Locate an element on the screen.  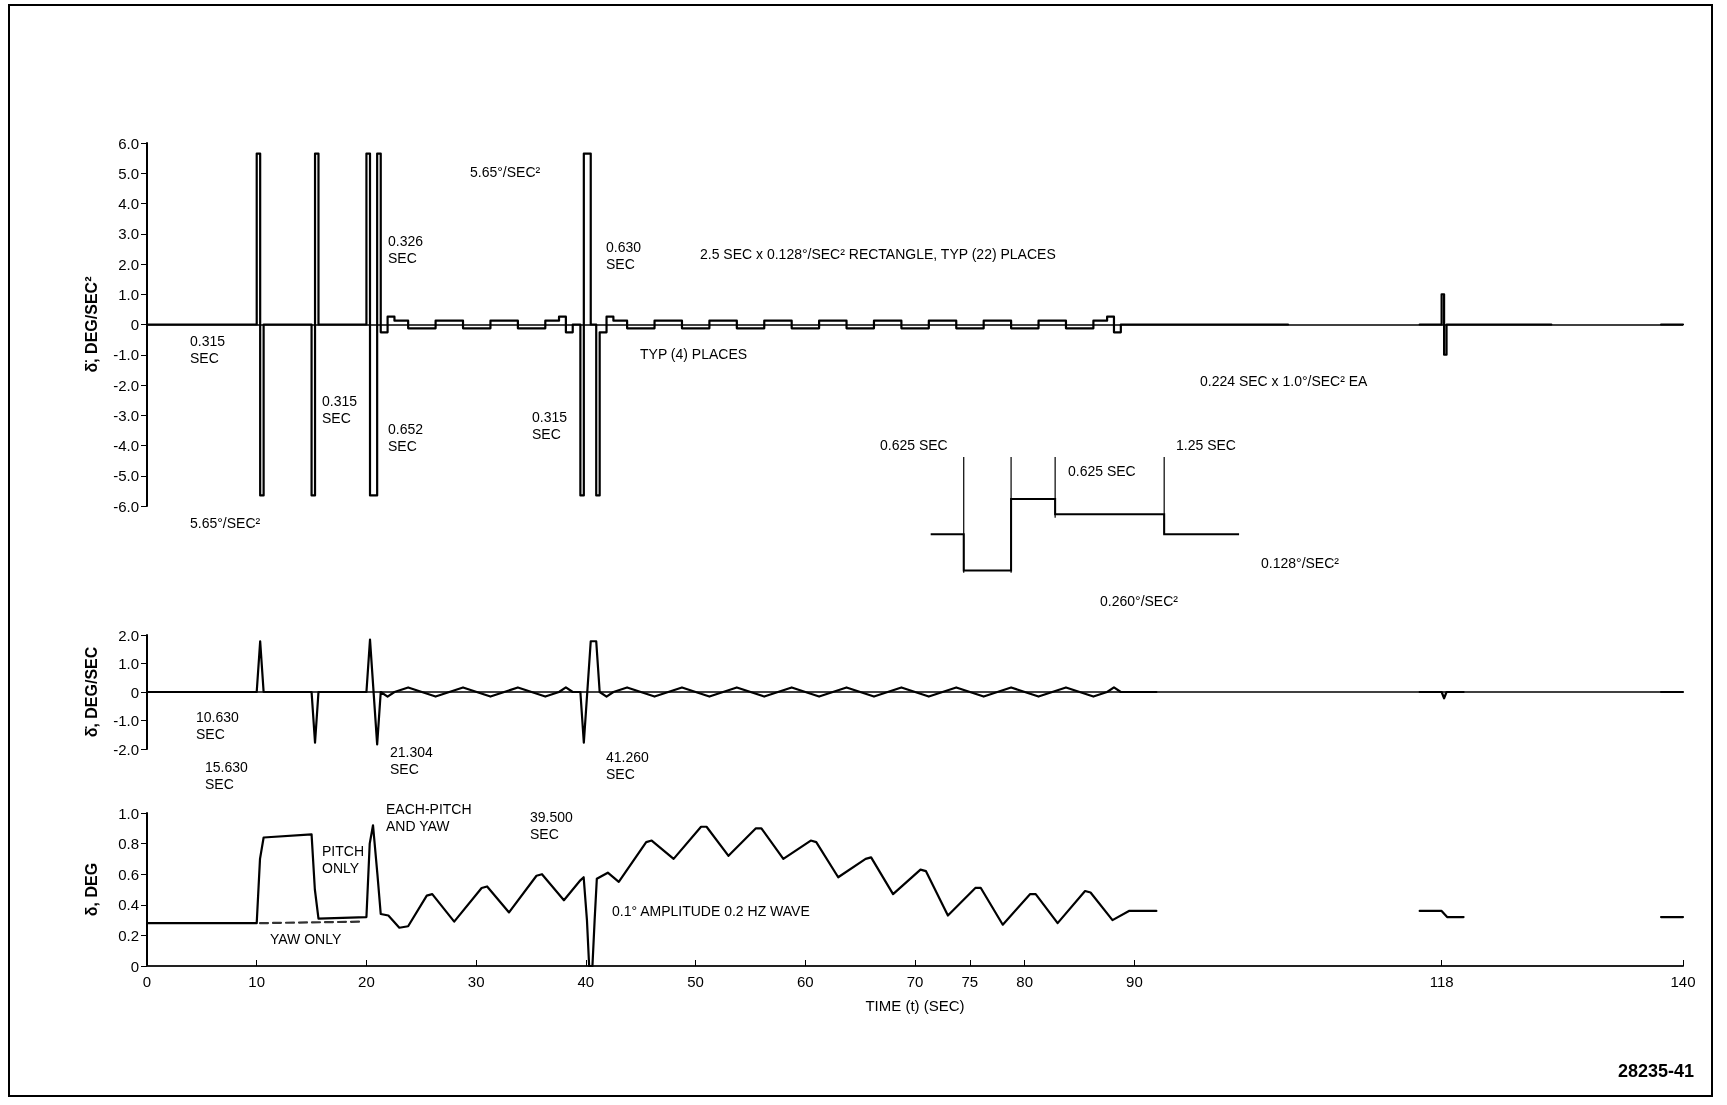
x-tick-label: 10 is located at coordinates (257, 981).